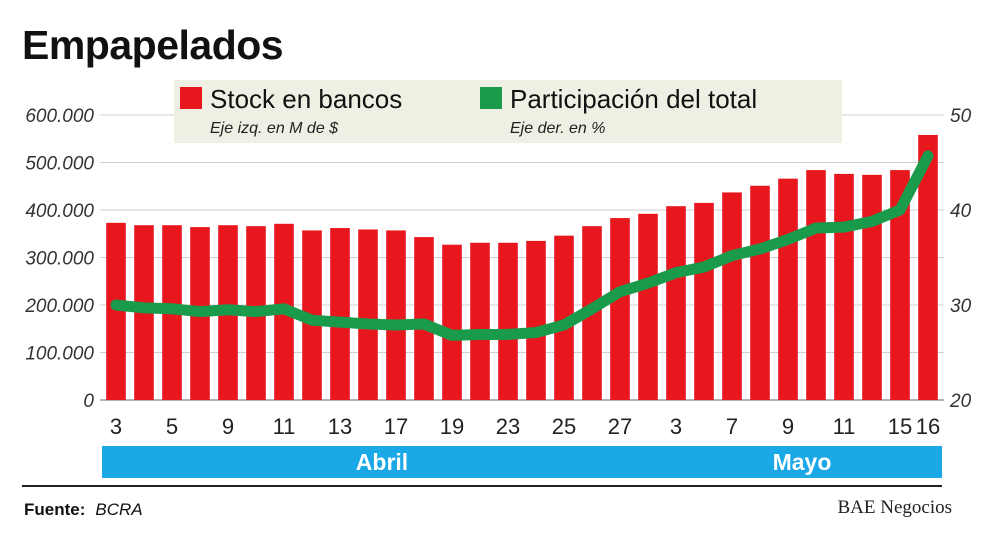 Image resolution: width=992 pixels, height=558 pixels. I want to click on right-tick-label: 30, so click(961, 306).